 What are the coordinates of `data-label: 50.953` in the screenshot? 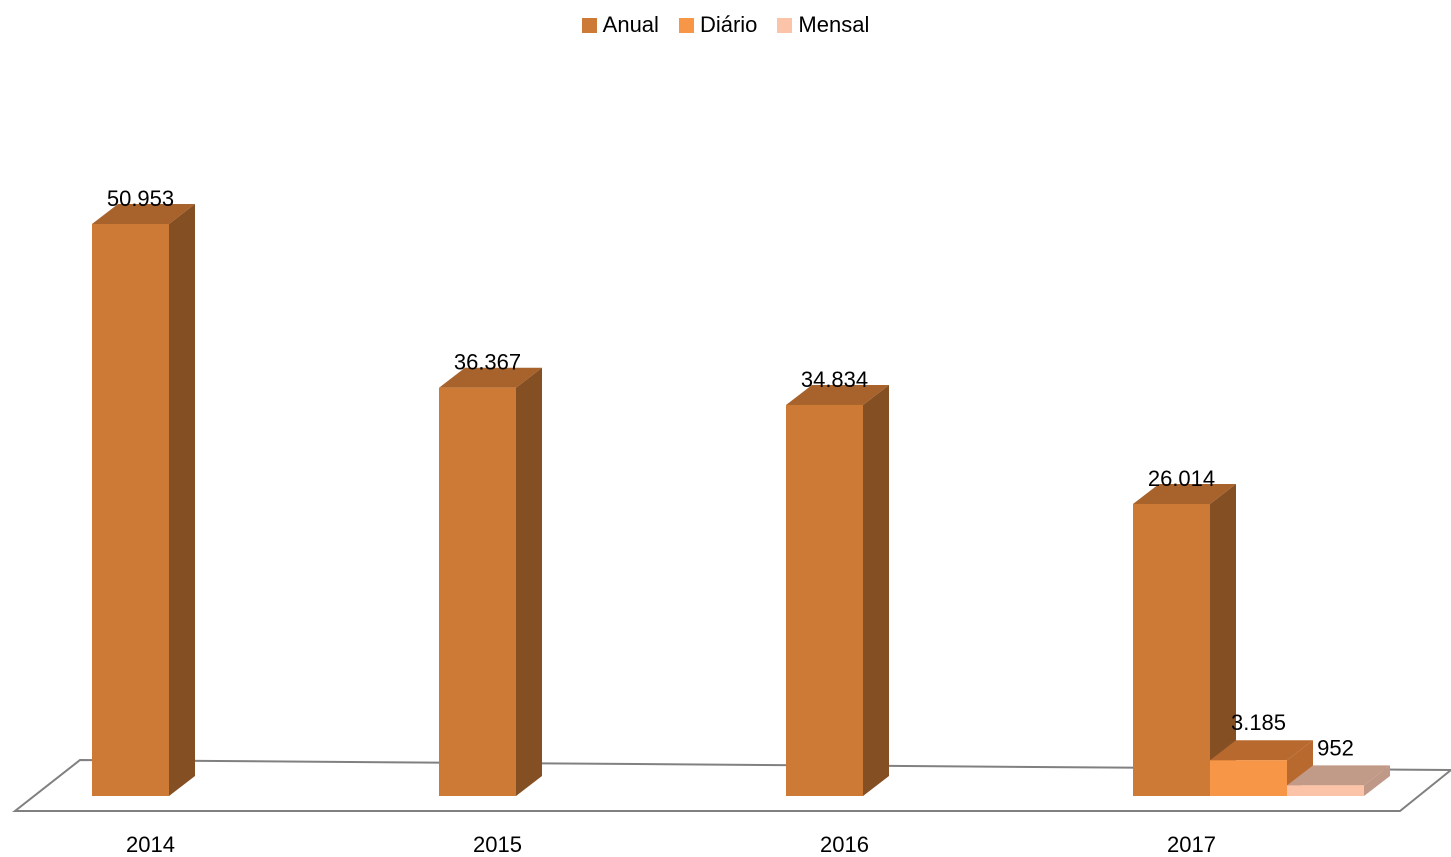 It's located at (140, 198).